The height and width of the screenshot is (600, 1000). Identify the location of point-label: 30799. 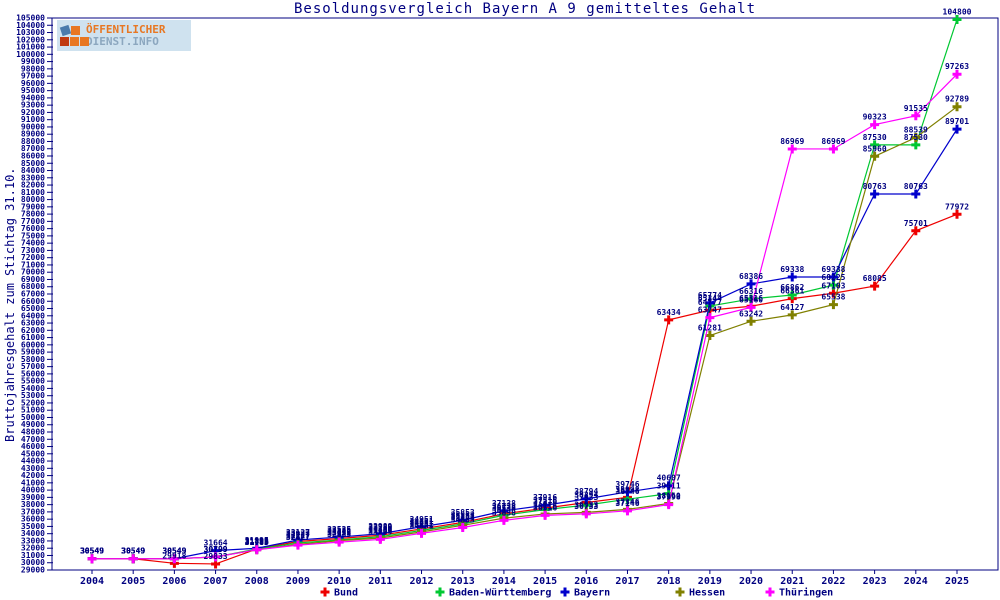
(216, 549).